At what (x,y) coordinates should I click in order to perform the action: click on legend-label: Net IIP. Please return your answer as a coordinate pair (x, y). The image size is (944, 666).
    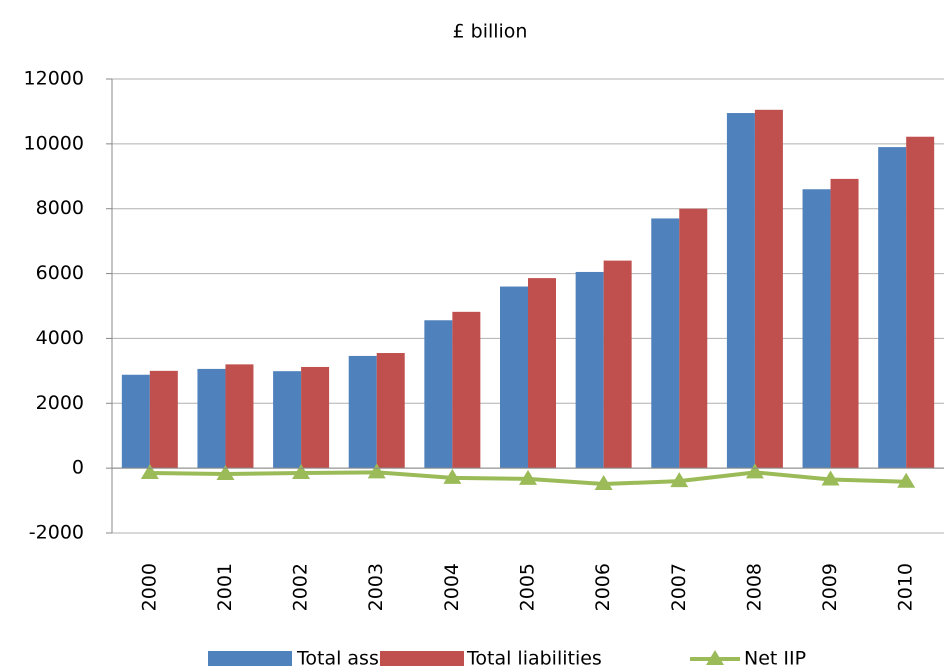
    Looking at the image, I should click on (775, 657).